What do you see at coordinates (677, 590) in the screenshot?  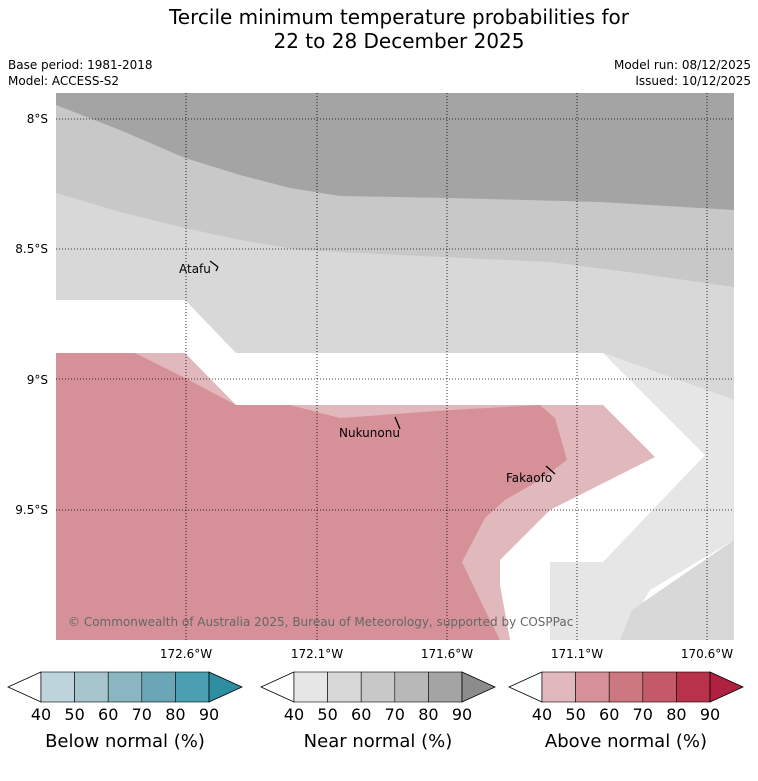 I see `near-normal-50-south-region` at bounding box center [677, 590].